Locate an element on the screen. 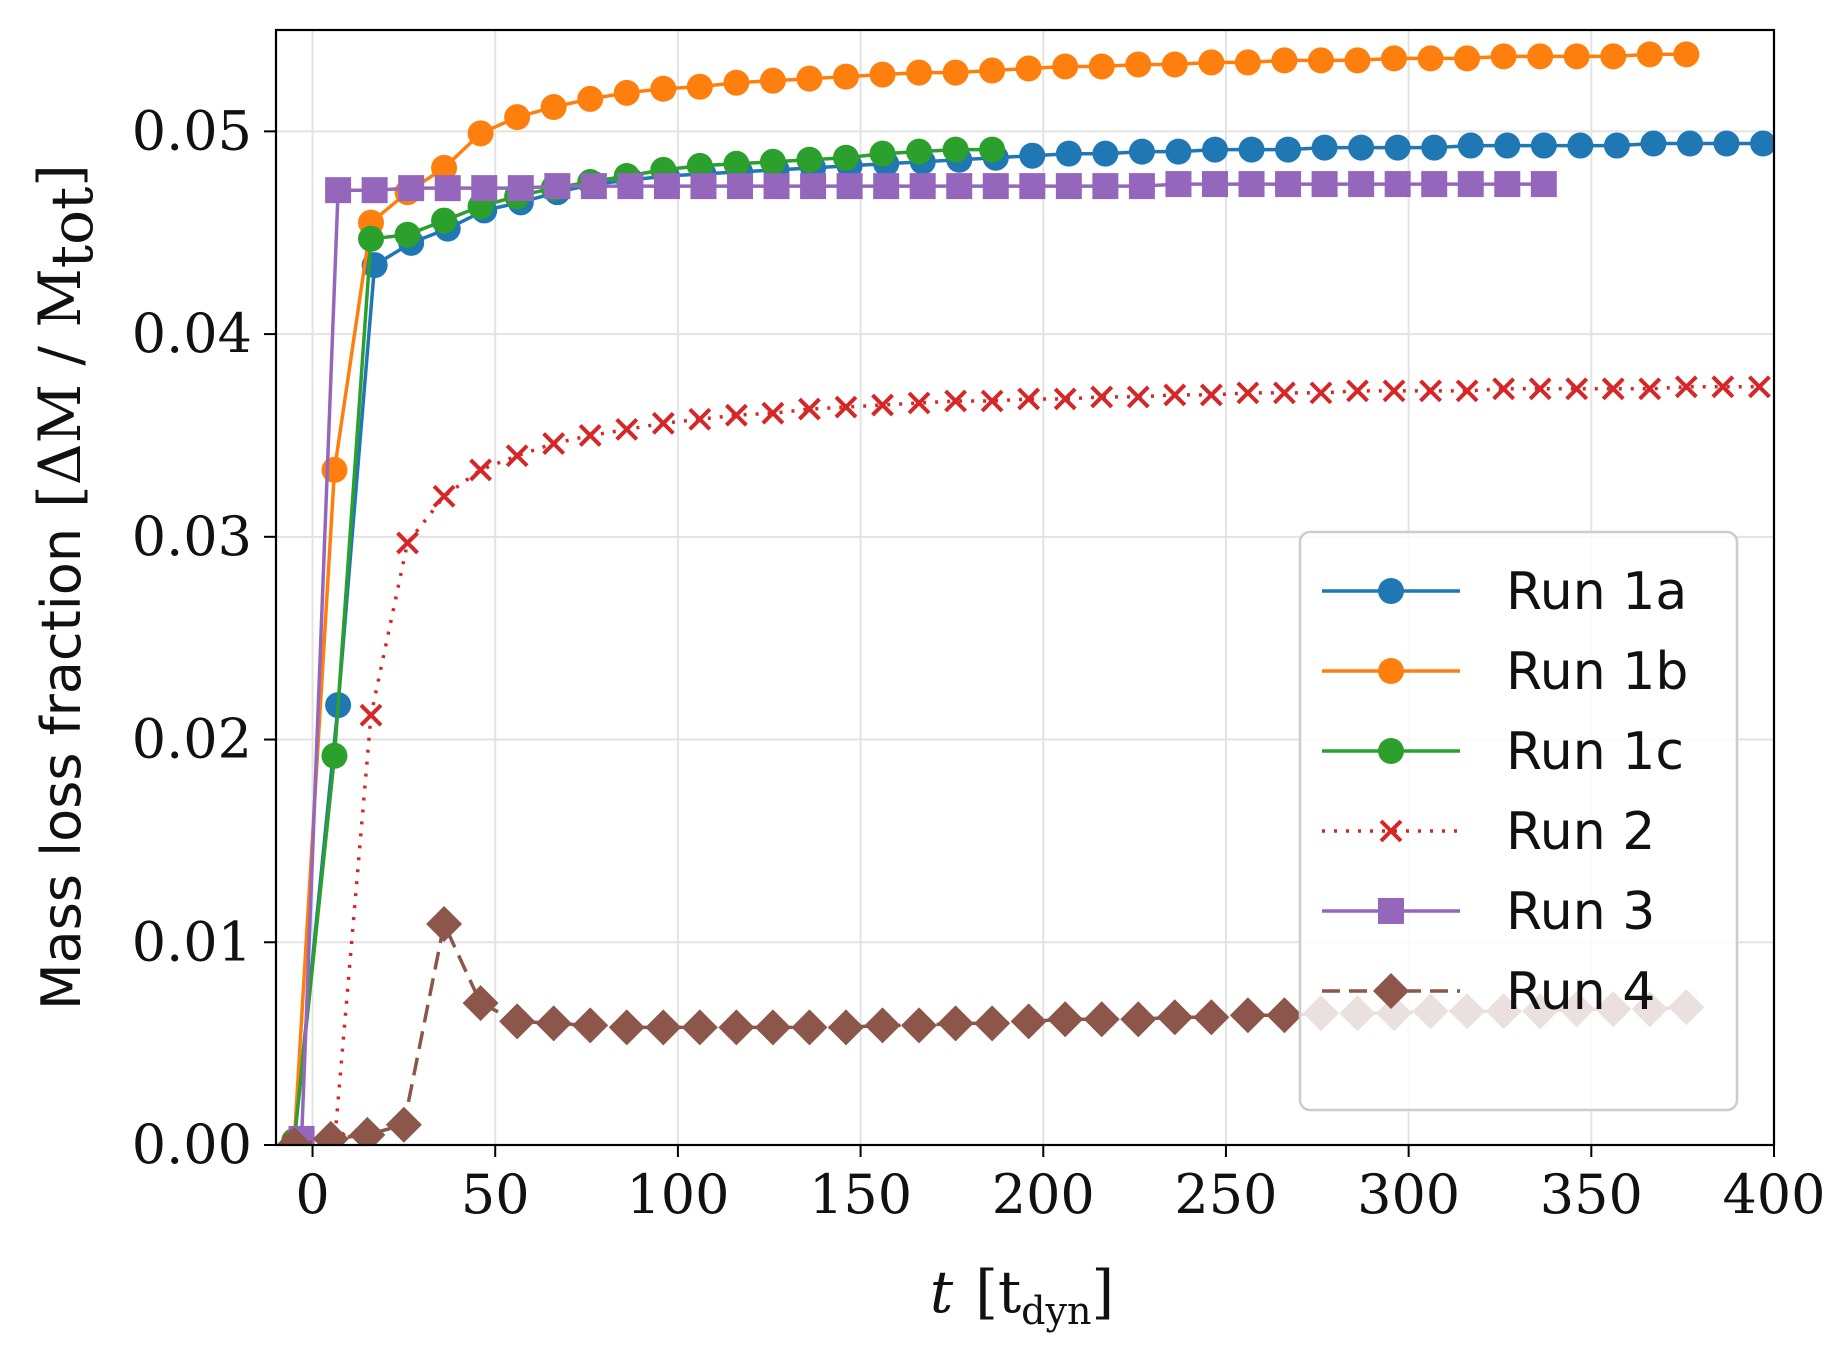 The width and height of the screenshot is (1843, 1358). x-tick-label: 50 is located at coordinates (495, 1194).